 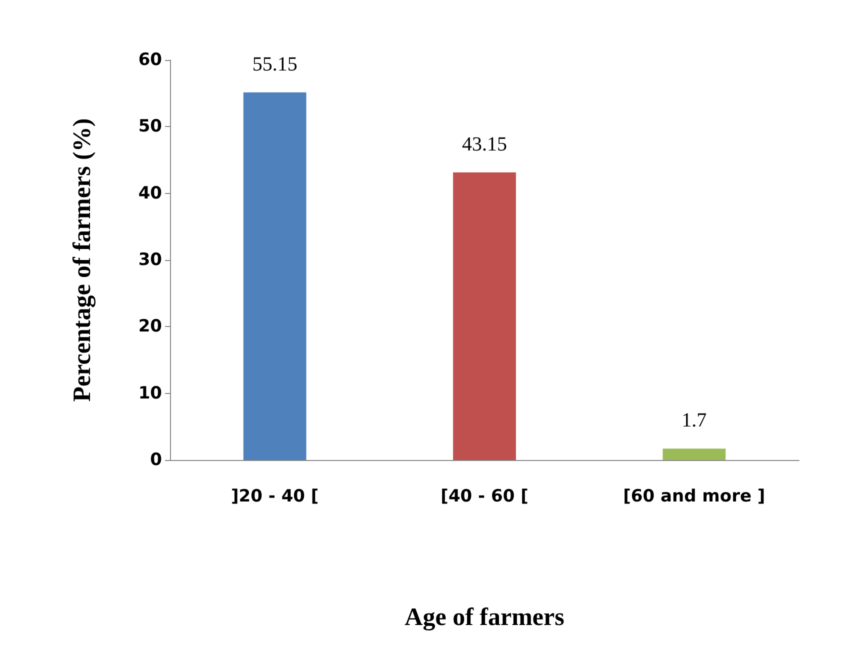 What do you see at coordinates (694, 496) in the screenshot?
I see `x-tick-label: [60 and more ]` at bounding box center [694, 496].